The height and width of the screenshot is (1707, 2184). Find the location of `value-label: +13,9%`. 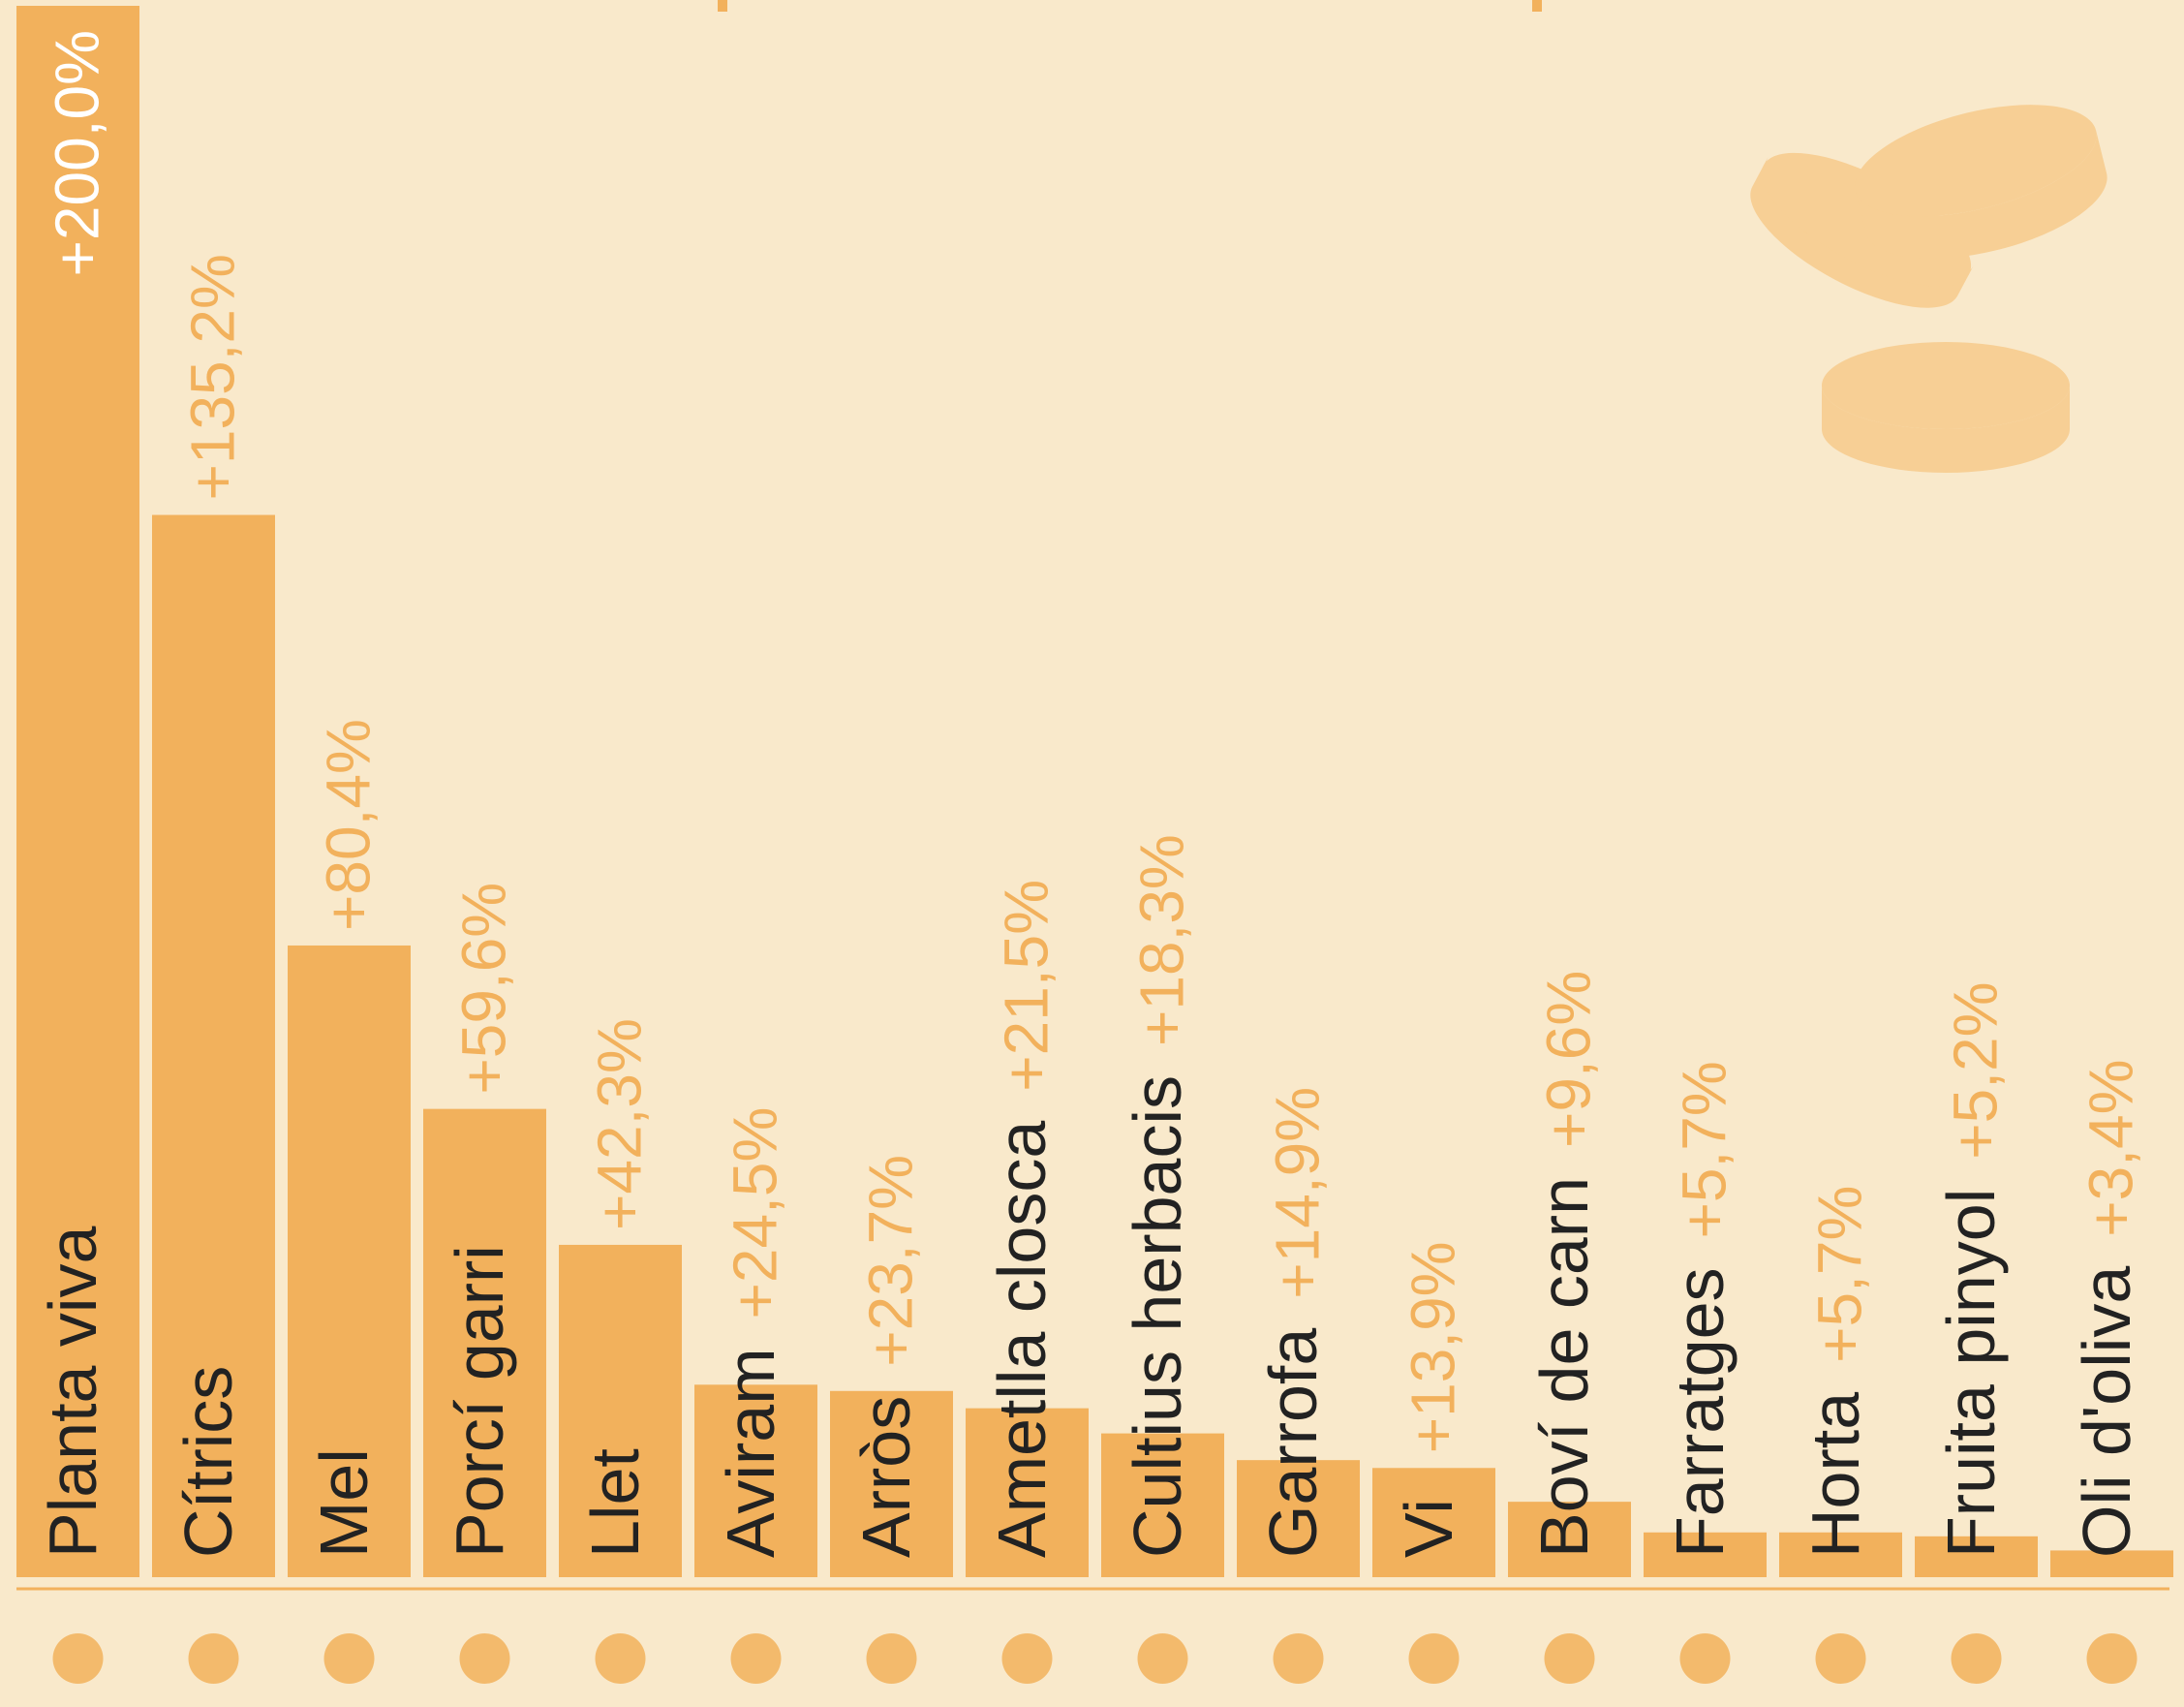

value-label: +13,9% is located at coordinates (1432, 1347).